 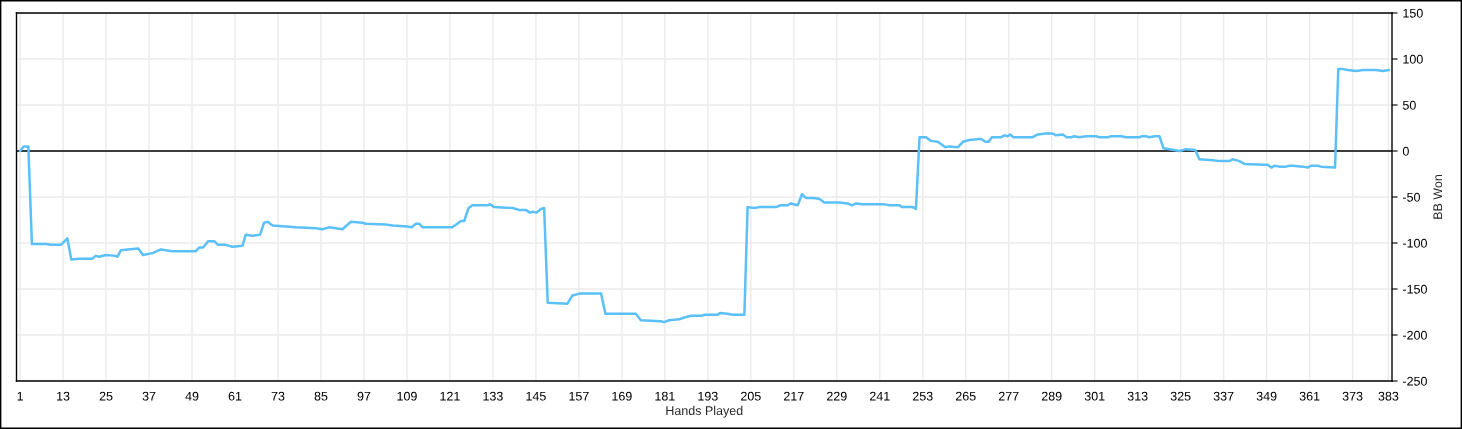 What do you see at coordinates (106, 396) in the screenshot?
I see `x-tick-label: 25` at bounding box center [106, 396].